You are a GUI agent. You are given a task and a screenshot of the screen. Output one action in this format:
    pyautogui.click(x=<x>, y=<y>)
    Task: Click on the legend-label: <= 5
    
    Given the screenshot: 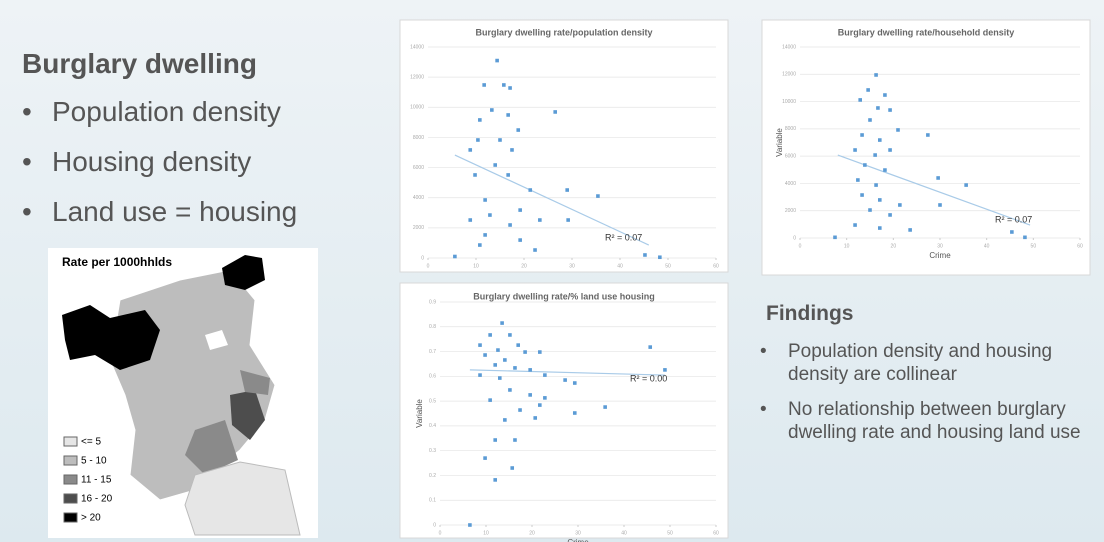 What is the action you would take?
    pyautogui.click(x=91, y=442)
    